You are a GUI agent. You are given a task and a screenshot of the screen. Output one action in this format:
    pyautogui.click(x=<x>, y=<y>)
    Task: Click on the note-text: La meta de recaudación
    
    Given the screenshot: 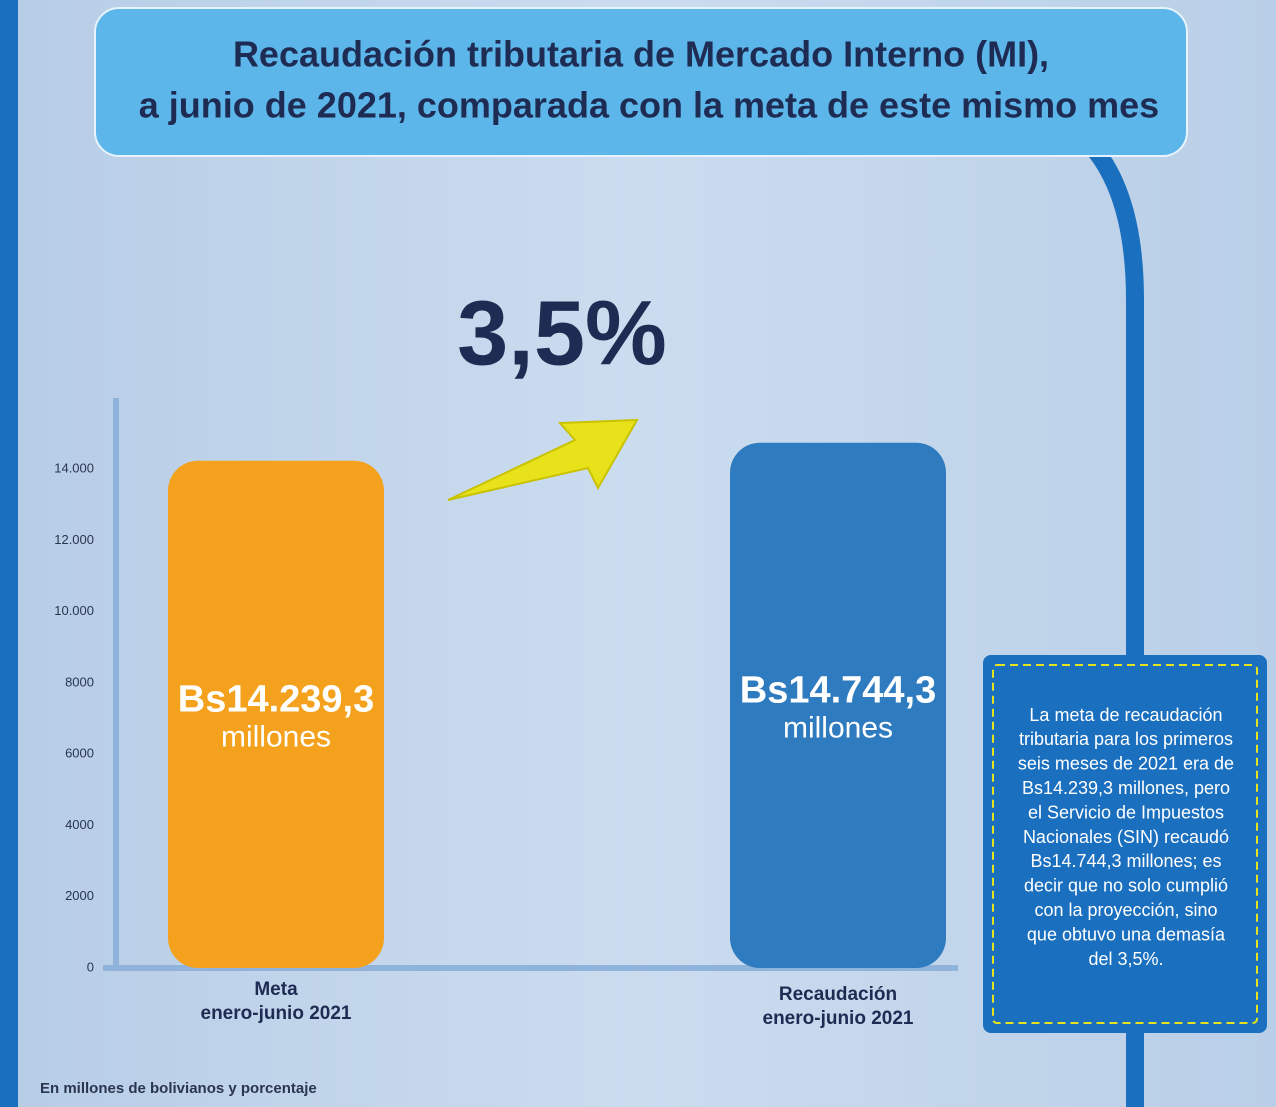 What is the action you would take?
    pyautogui.click(x=1125, y=715)
    